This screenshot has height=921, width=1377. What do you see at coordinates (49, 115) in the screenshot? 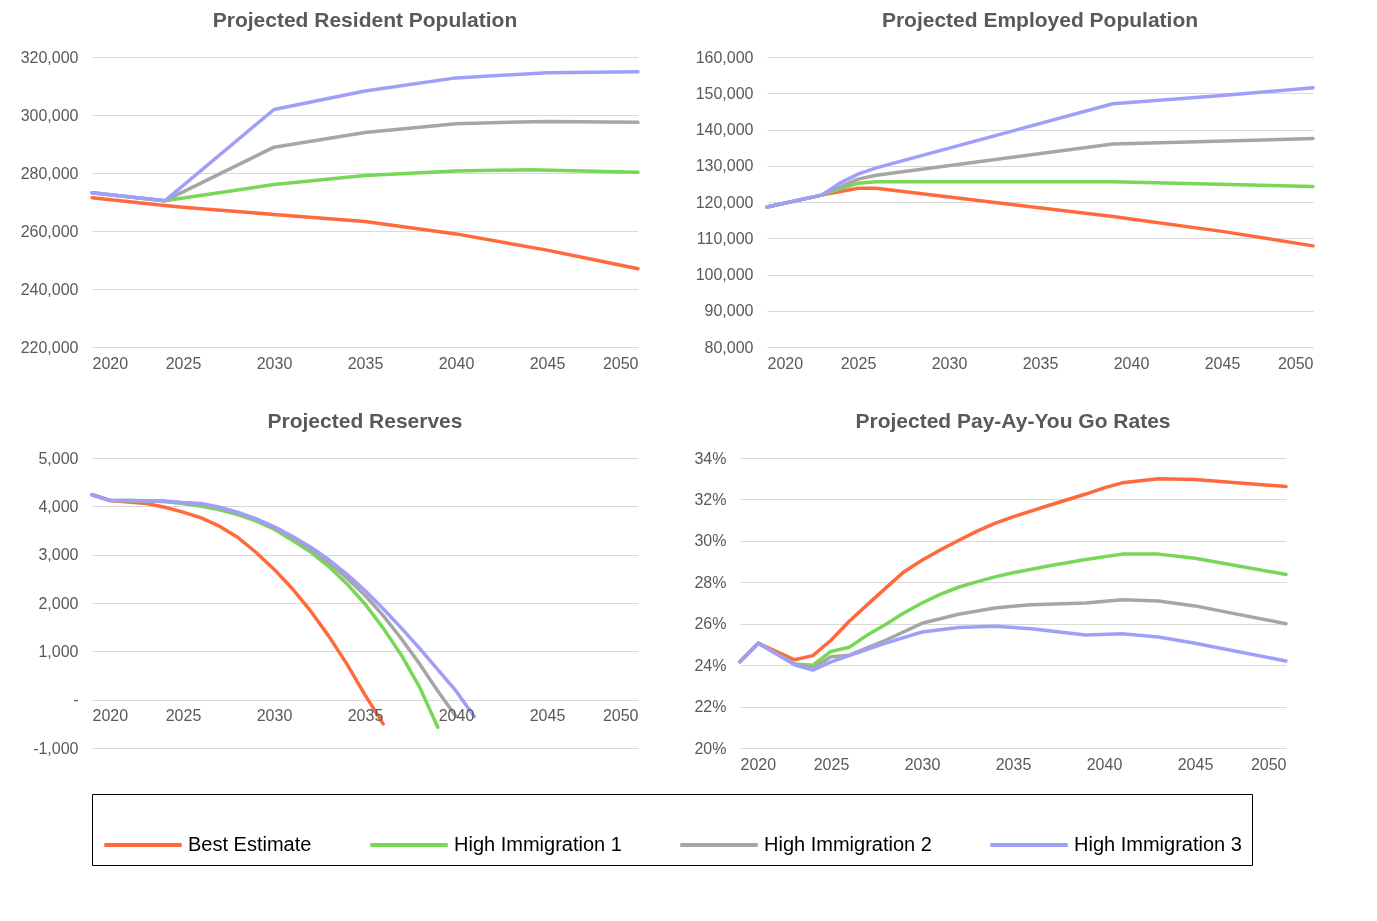
I see `y-tick-label: 300,000` at bounding box center [49, 115].